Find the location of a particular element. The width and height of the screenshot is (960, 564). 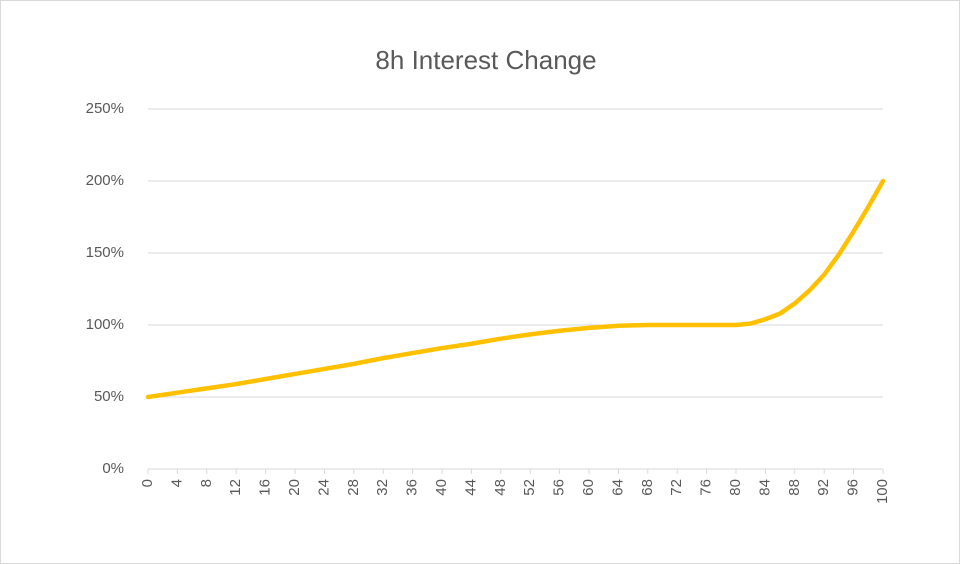

x-tick-label: 40 is located at coordinates (441, 487).